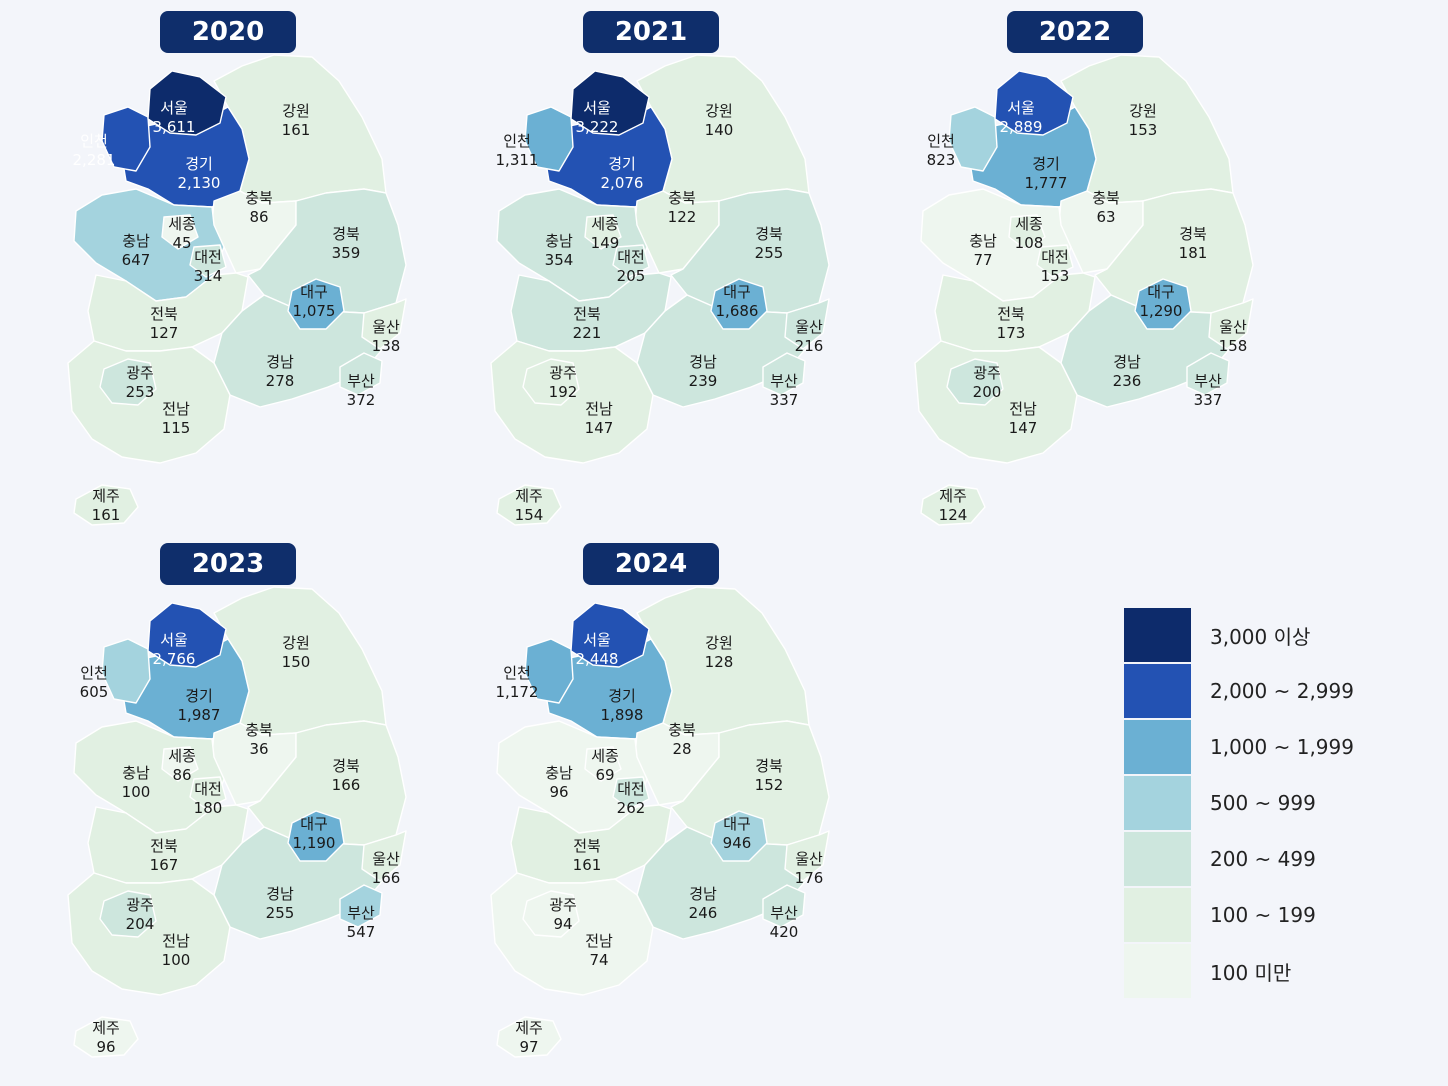 The width and height of the screenshot is (1448, 1086). I want to click on region-label: 서울 2,448, so click(597, 650).